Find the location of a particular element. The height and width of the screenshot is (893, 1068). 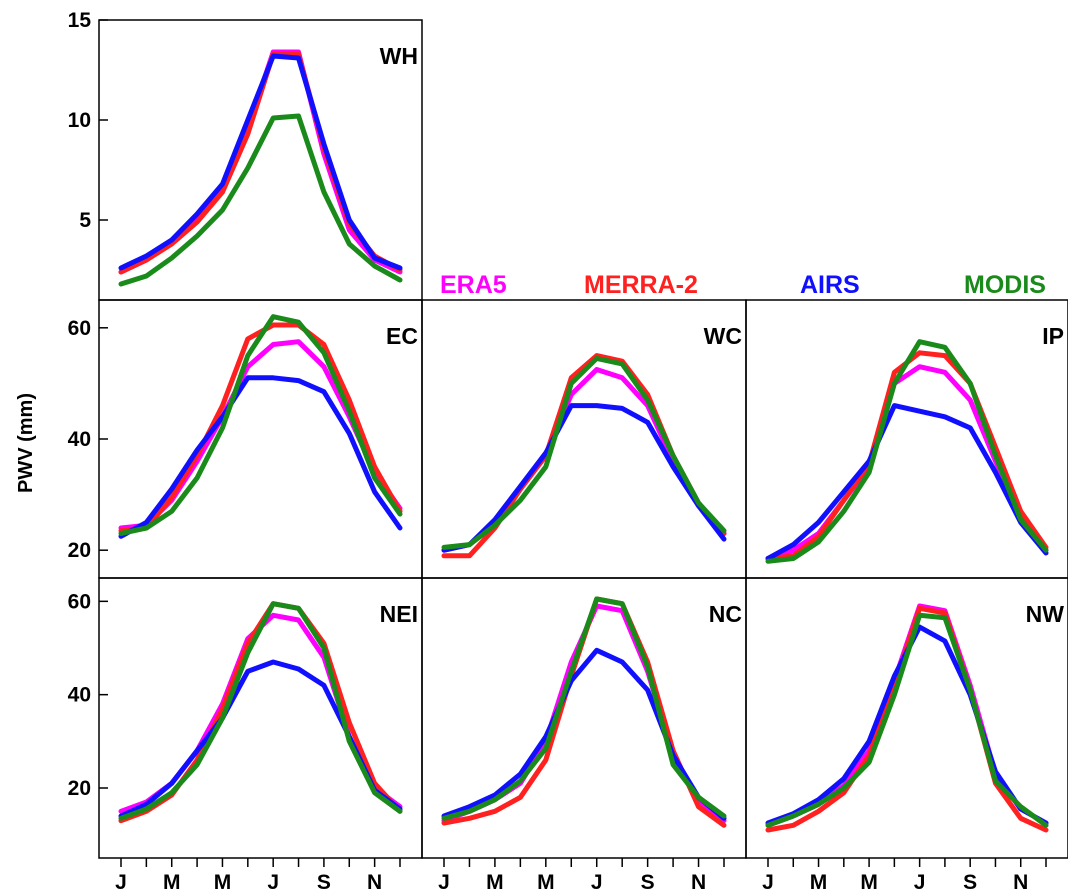

panel-nw: NW J M M J S N is located at coordinates (906, 735).